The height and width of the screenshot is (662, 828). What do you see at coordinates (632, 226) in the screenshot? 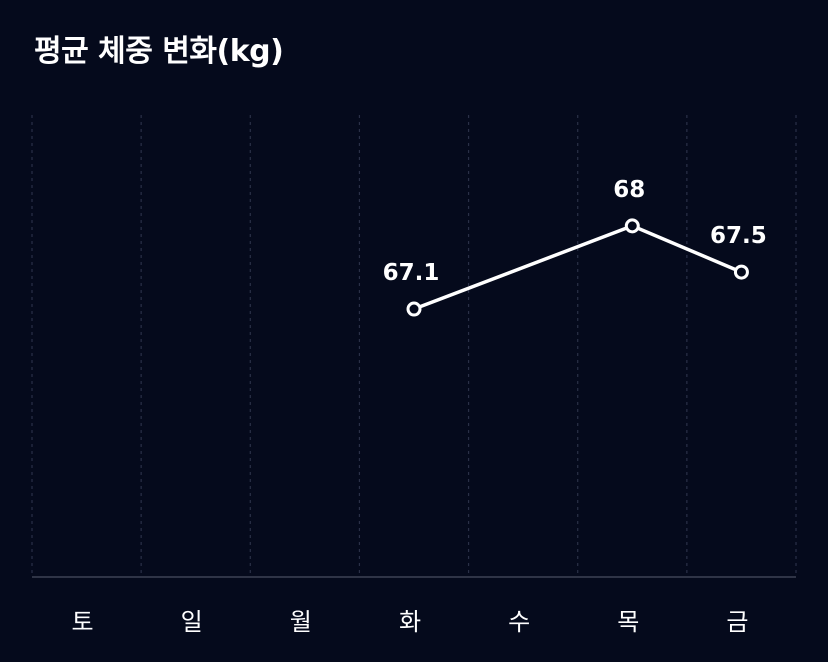
I see `data-point-목` at bounding box center [632, 226].